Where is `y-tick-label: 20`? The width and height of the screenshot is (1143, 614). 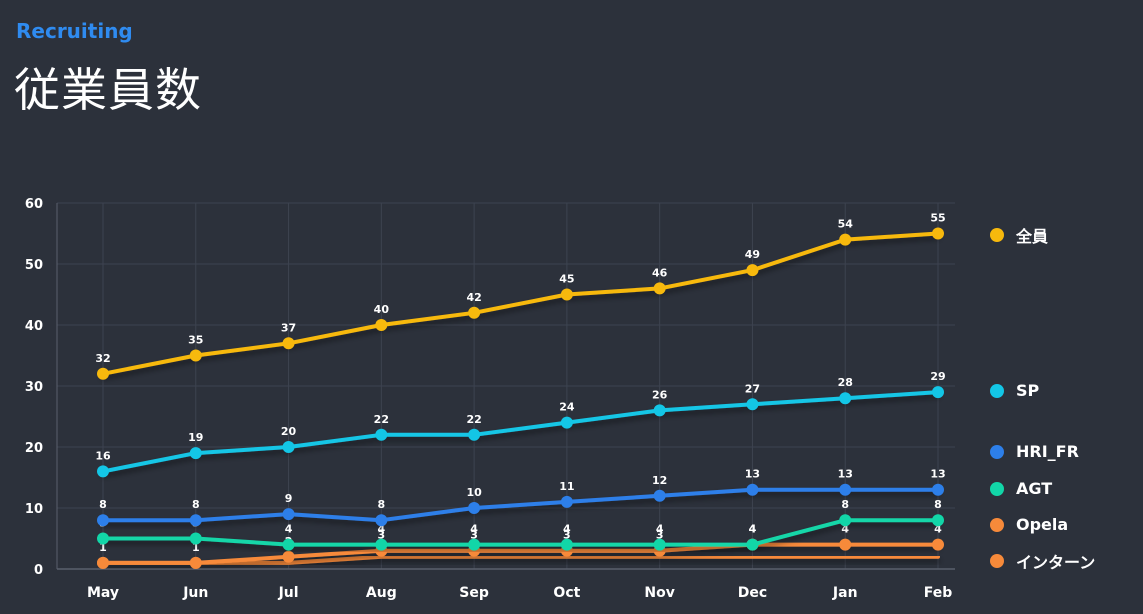
y-tick-label: 20 is located at coordinates (34, 448).